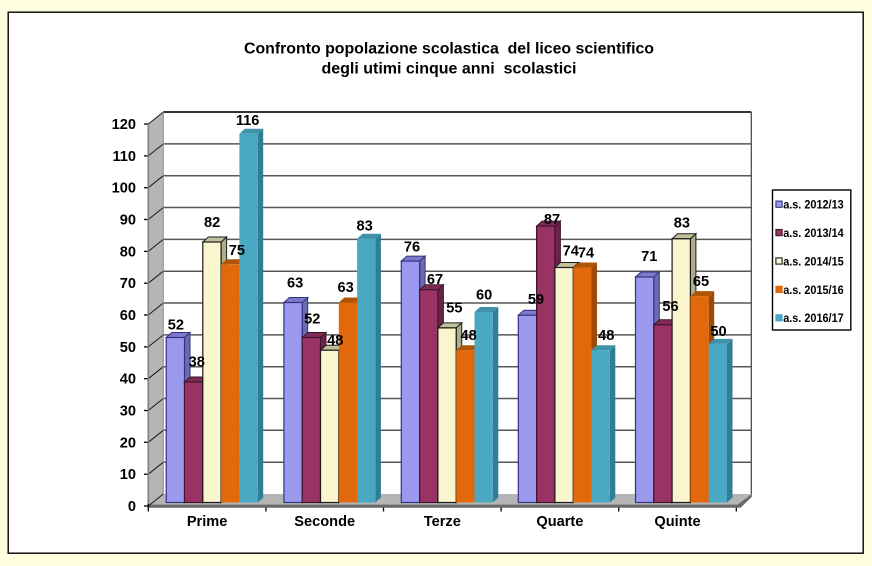 The image size is (872, 566). Describe the element at coordinates (813, 318) in the screenshot. I see `svg-text: a.s. 2016/17` at that location.